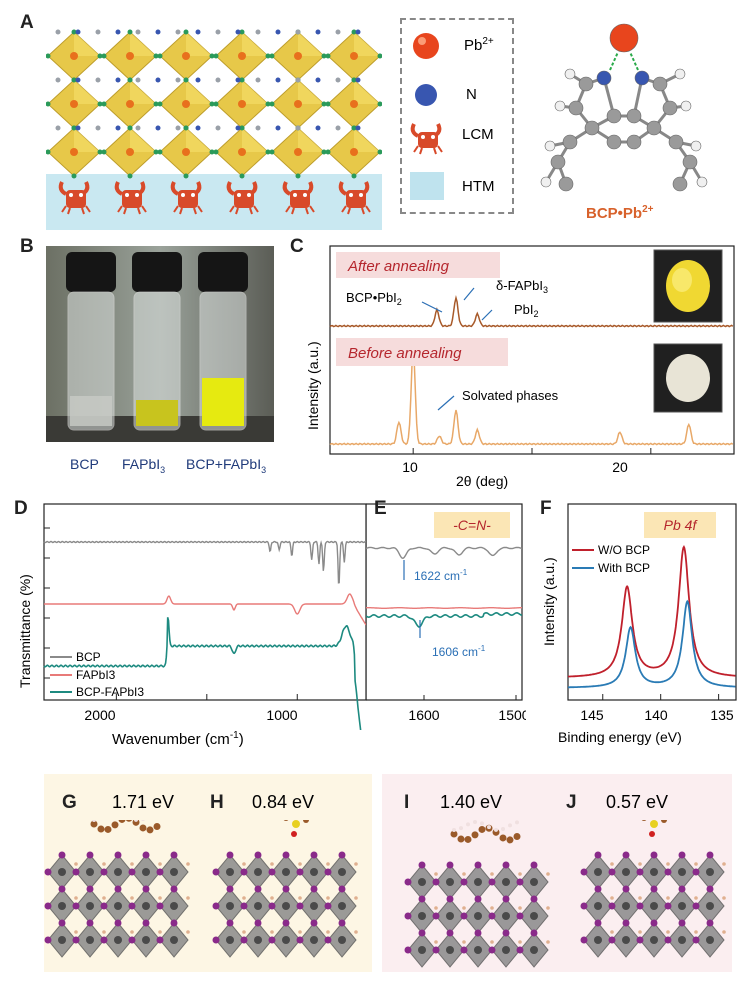 Image resolution: width=744 pixels, height=984 pixels. I want to click on xrd-before-annealing-line, so click(531, 397).